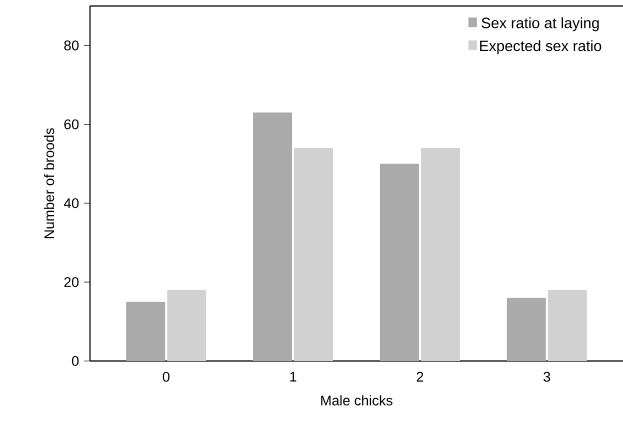 Image resolution: width=623 pixels, height=427 pixels. Describe the element at coordinates (540, 24) in the screenshot. I see `legend-label: Sex ratio at laying` at that location.